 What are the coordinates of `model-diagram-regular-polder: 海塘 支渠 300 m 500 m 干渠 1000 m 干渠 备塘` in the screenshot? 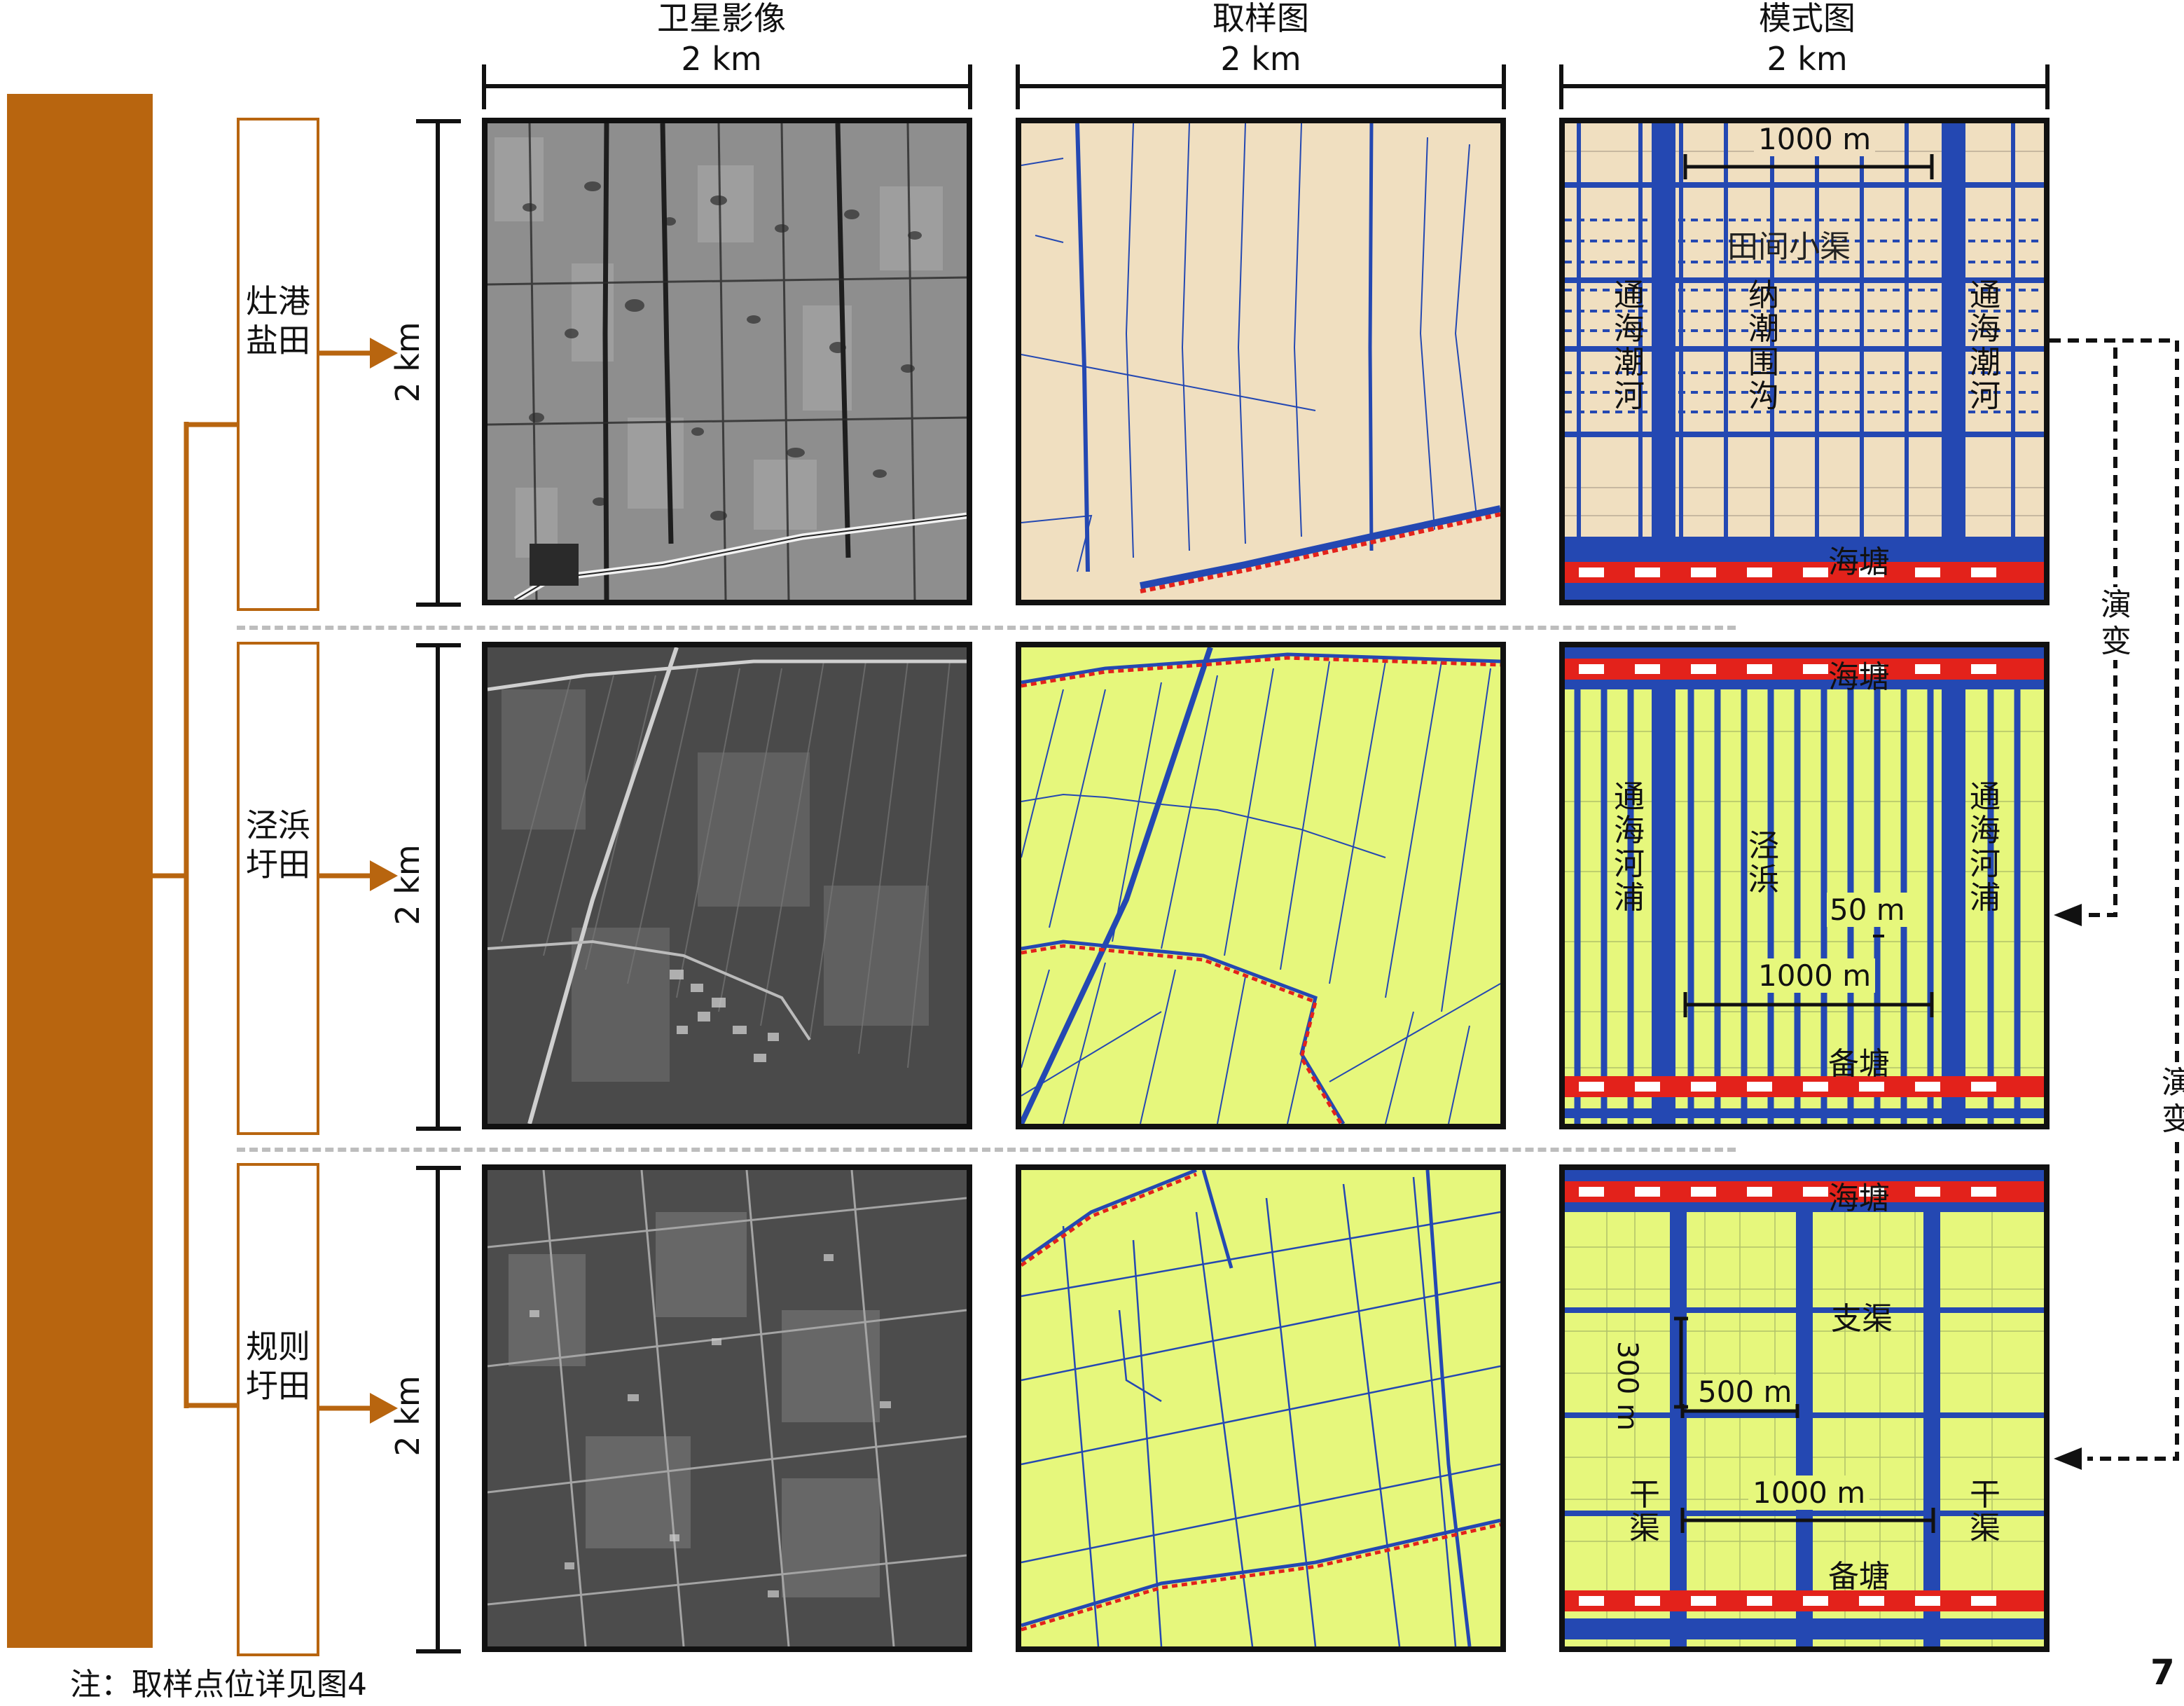 It's located at (1804, 1408).